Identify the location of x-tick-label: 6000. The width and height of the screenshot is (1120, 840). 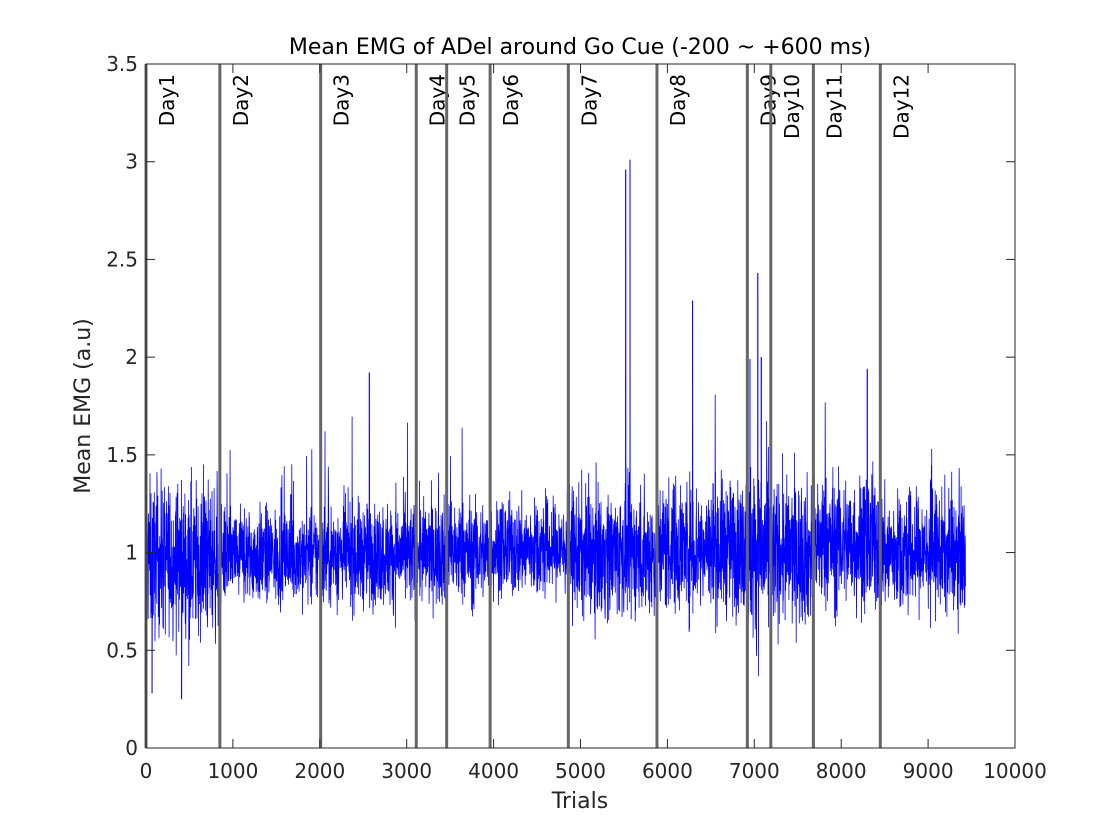
(667, 771).